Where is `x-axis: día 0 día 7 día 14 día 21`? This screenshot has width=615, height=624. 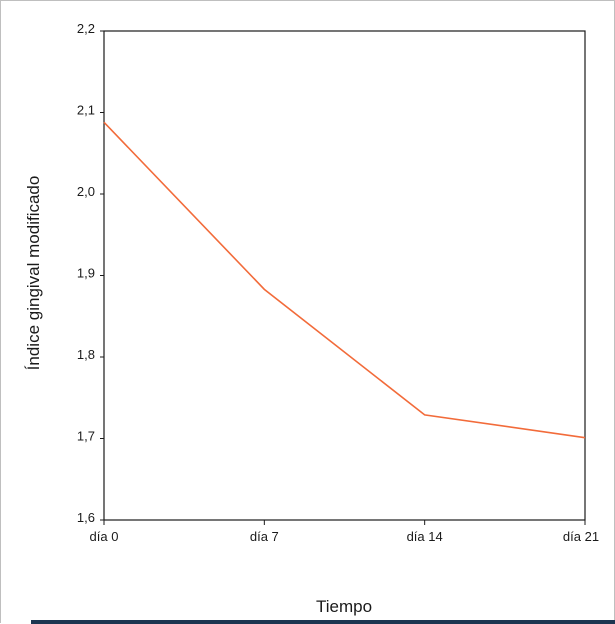 x-axis: día 0 día 7 día 14 día 21 is located at coordinates (344, 532).